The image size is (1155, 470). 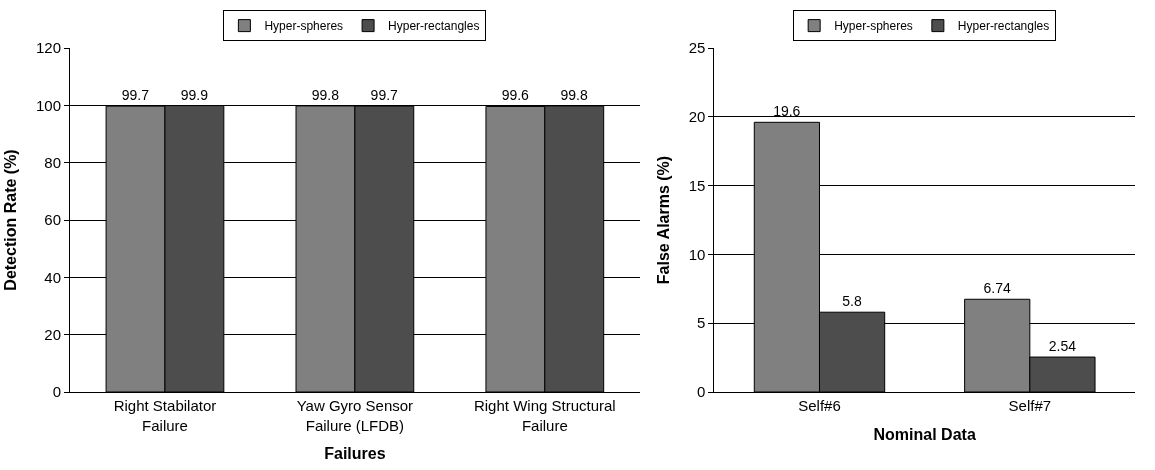 I want to click on y-tick-label: 120, so click(x=48, y=48).